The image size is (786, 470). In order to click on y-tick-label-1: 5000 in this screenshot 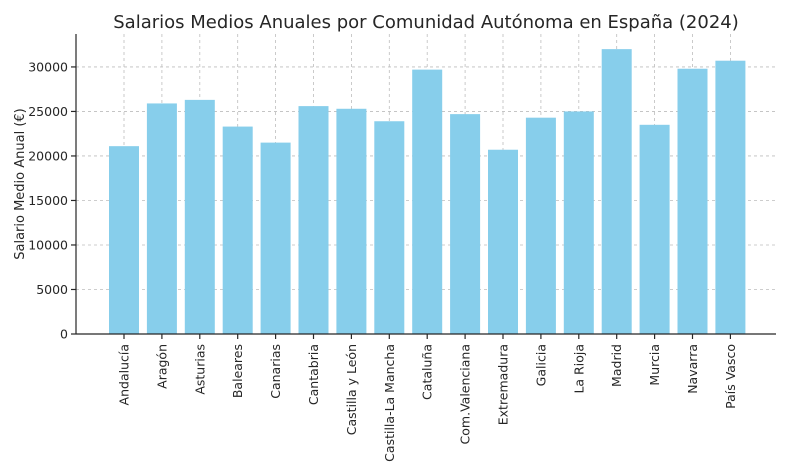, I will do `click(52, 289)`.